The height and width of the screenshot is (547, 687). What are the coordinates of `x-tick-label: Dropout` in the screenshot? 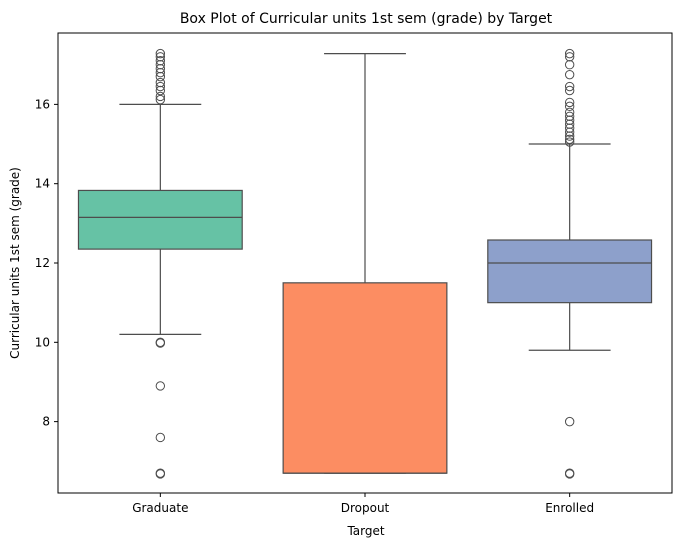 It's located at (365, 508).